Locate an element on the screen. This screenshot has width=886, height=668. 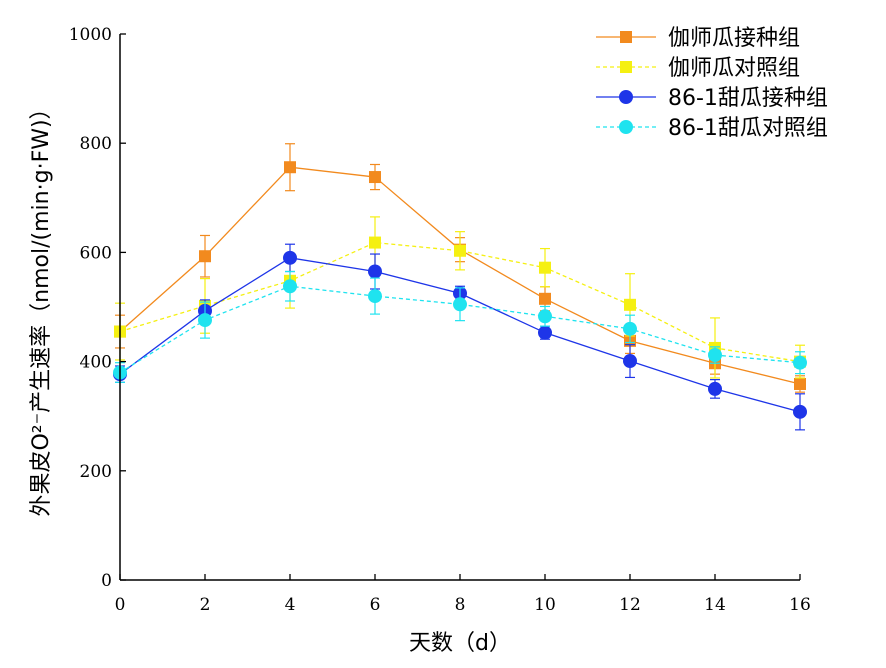
y-ticks: 0 200 400 600 800 1000 is located at coordinates (97, 308).